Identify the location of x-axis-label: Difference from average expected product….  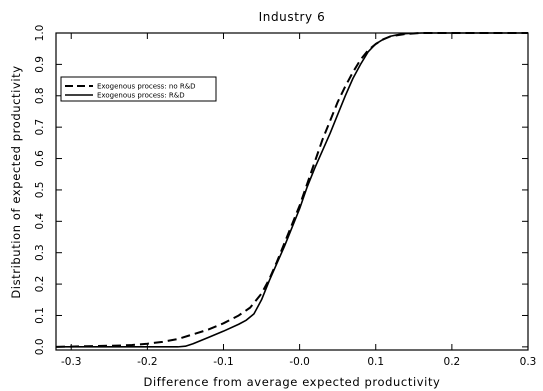
(292, 382).